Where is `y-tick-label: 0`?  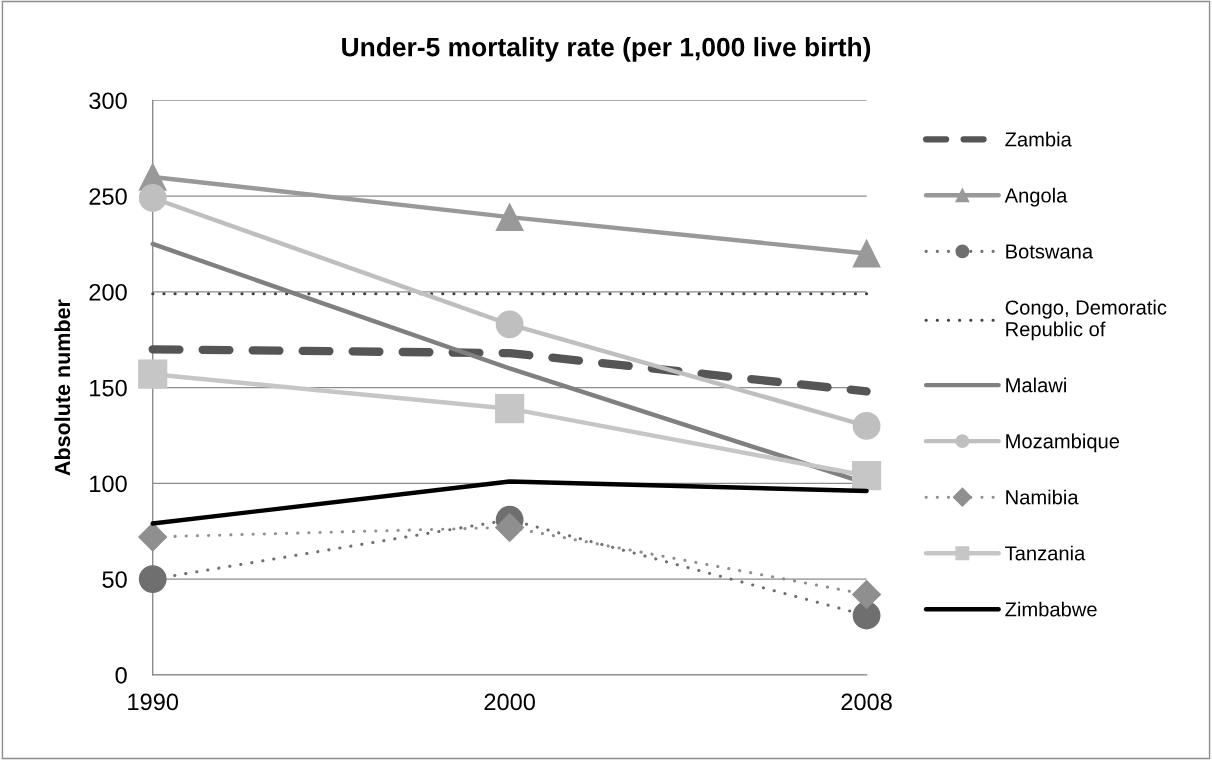 y-tick-label: 0 is located at coordinates (121, 675).